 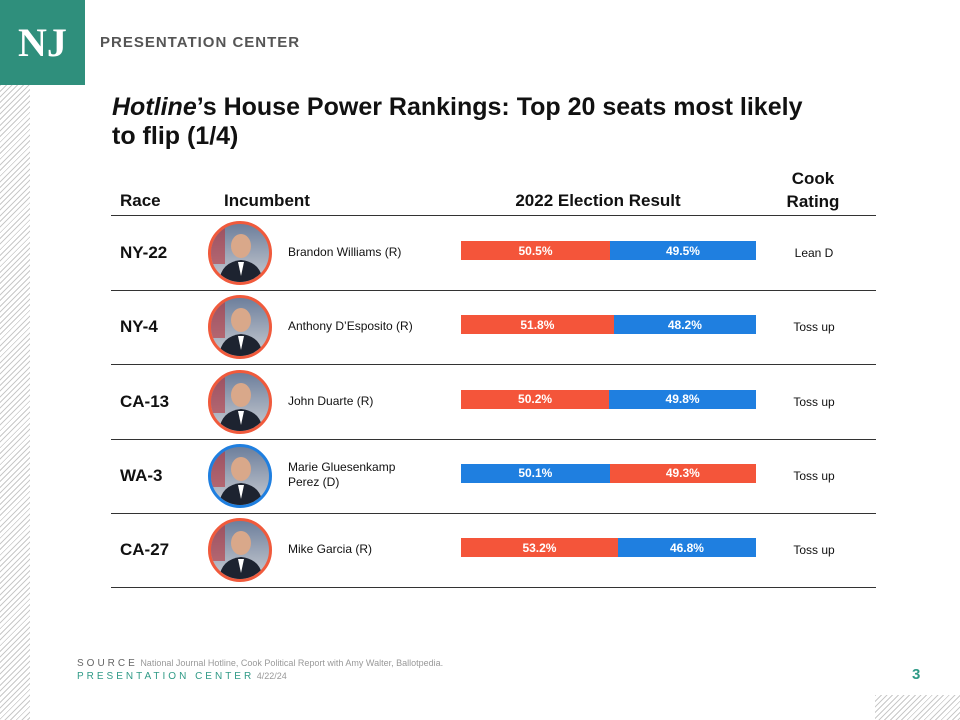 What do you see at coordinates (15, 402) in the screenshot?
I see `hatch-left` at bounding box center [15, 402].